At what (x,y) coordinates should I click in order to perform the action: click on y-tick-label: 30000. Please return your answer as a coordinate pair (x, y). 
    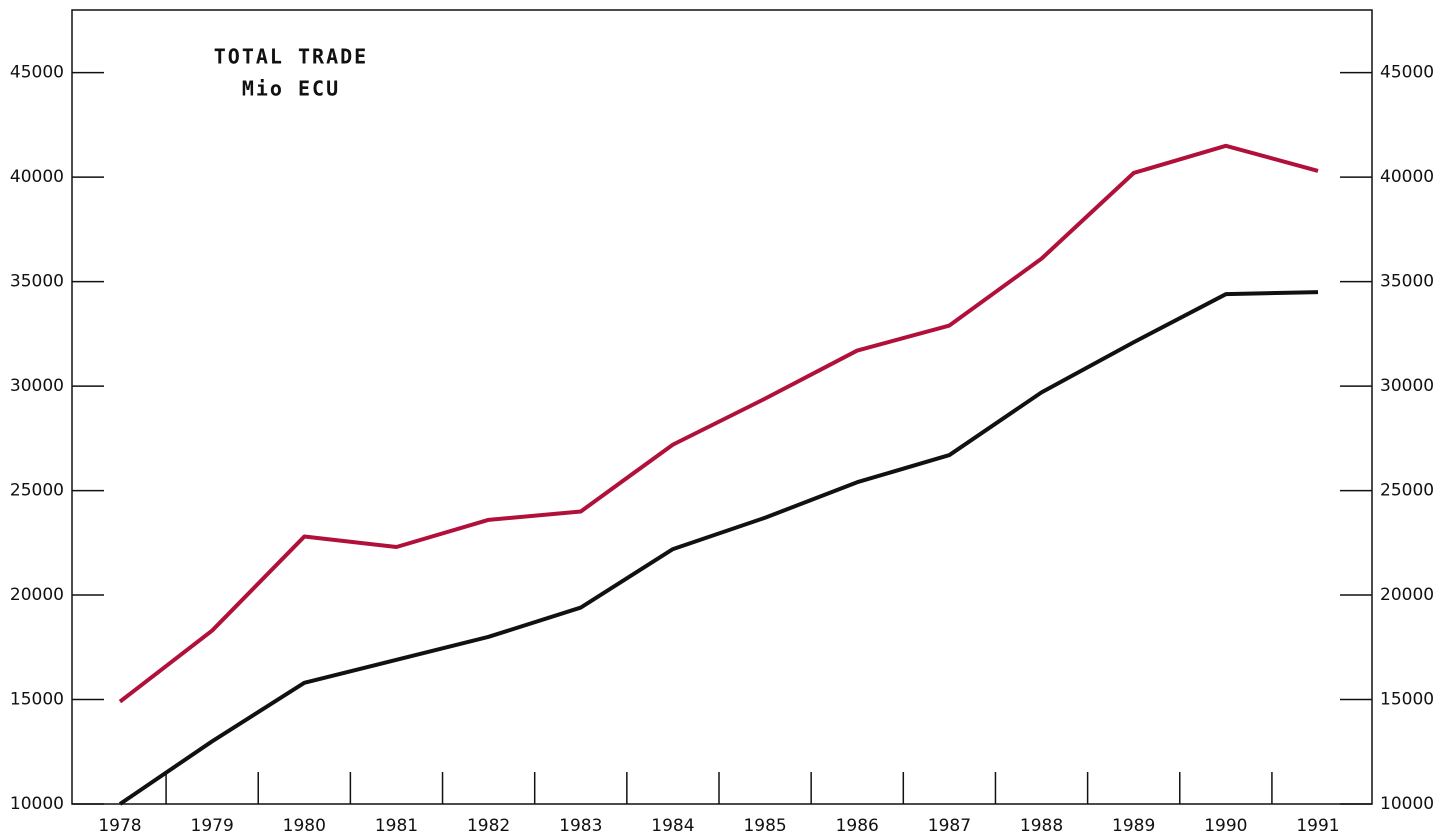
    Looking at the image, I should click on (37, 386).